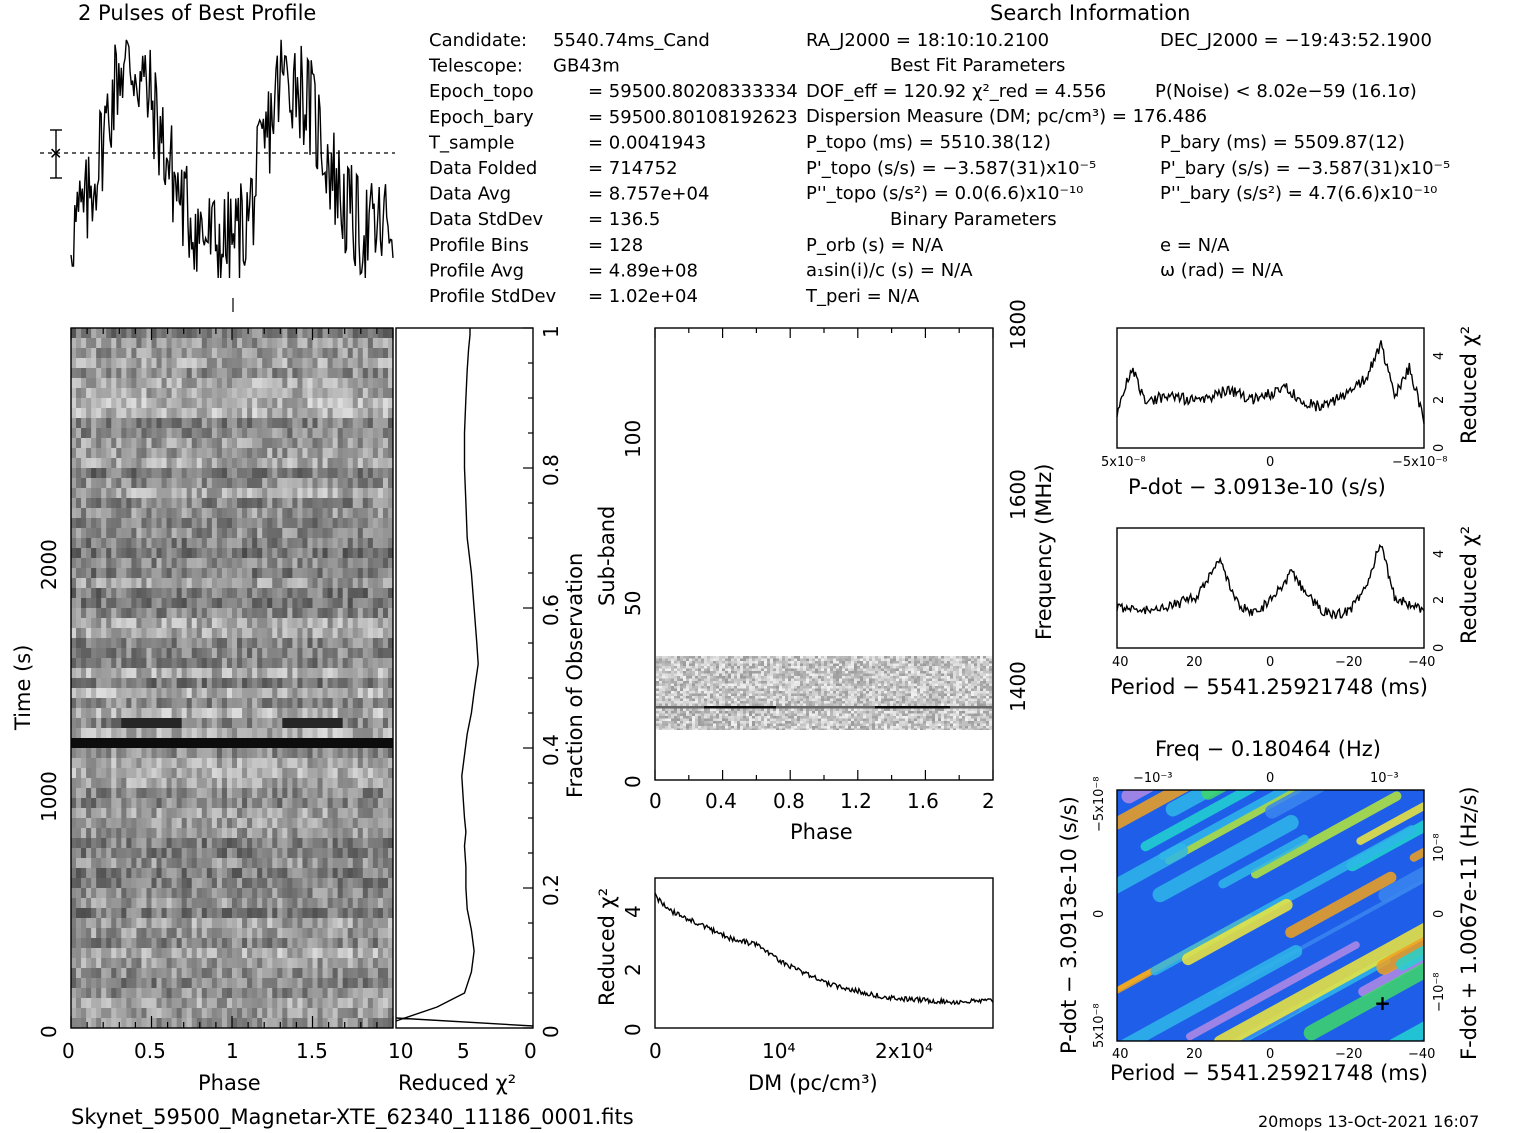 This screenshot has width=1517, height=1133. What do you see at coordinates (647, 142) in the screenshot?
I see `info-left-value: = 0.0041943` at bounding box center [647, 142].